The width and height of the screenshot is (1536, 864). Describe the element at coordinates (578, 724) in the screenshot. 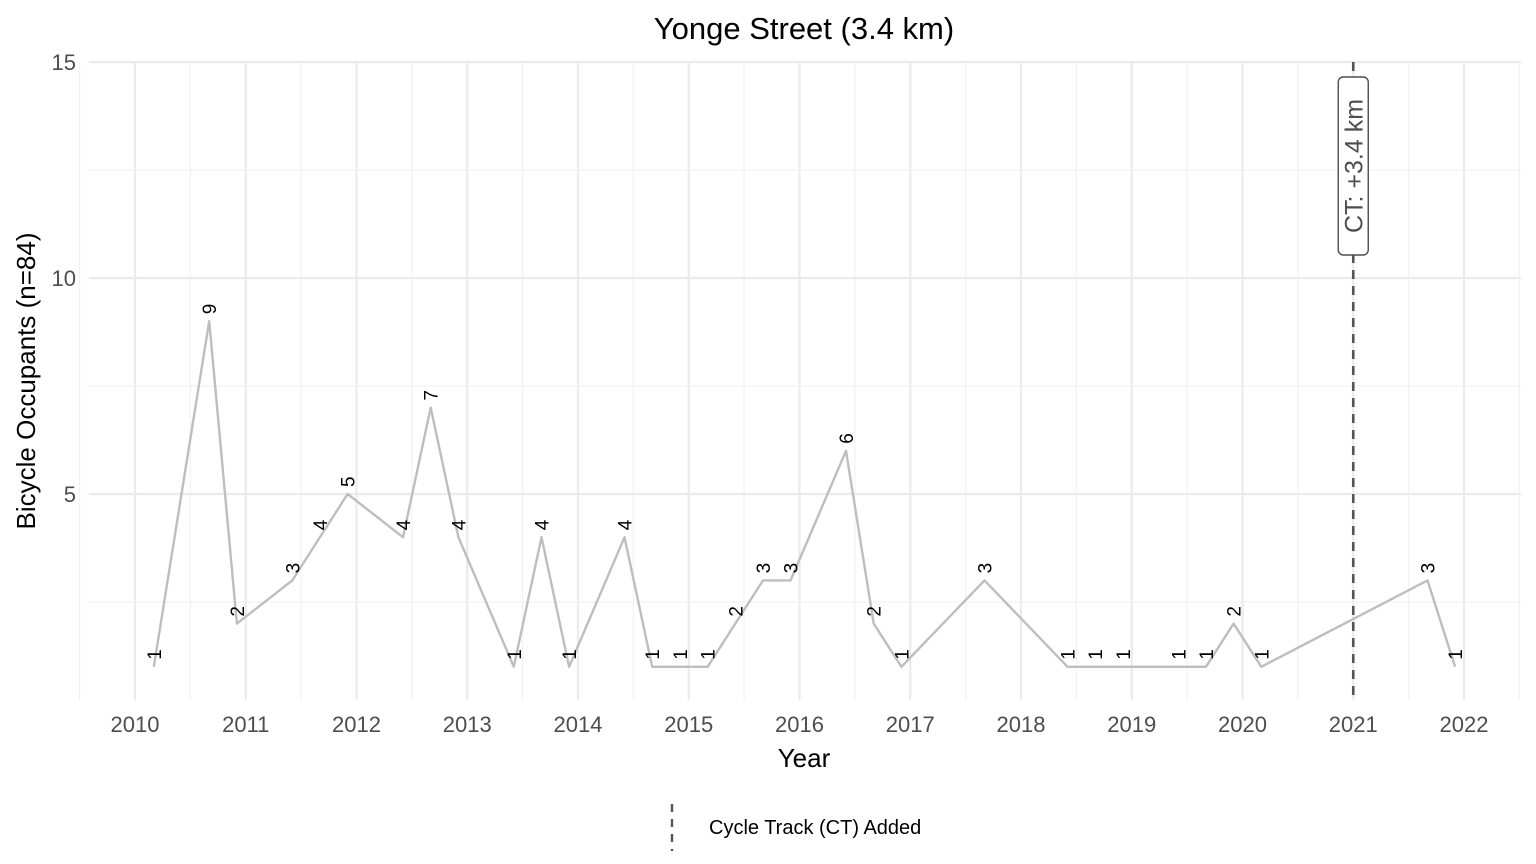

I see `x-tick-label: 2014` at that location.